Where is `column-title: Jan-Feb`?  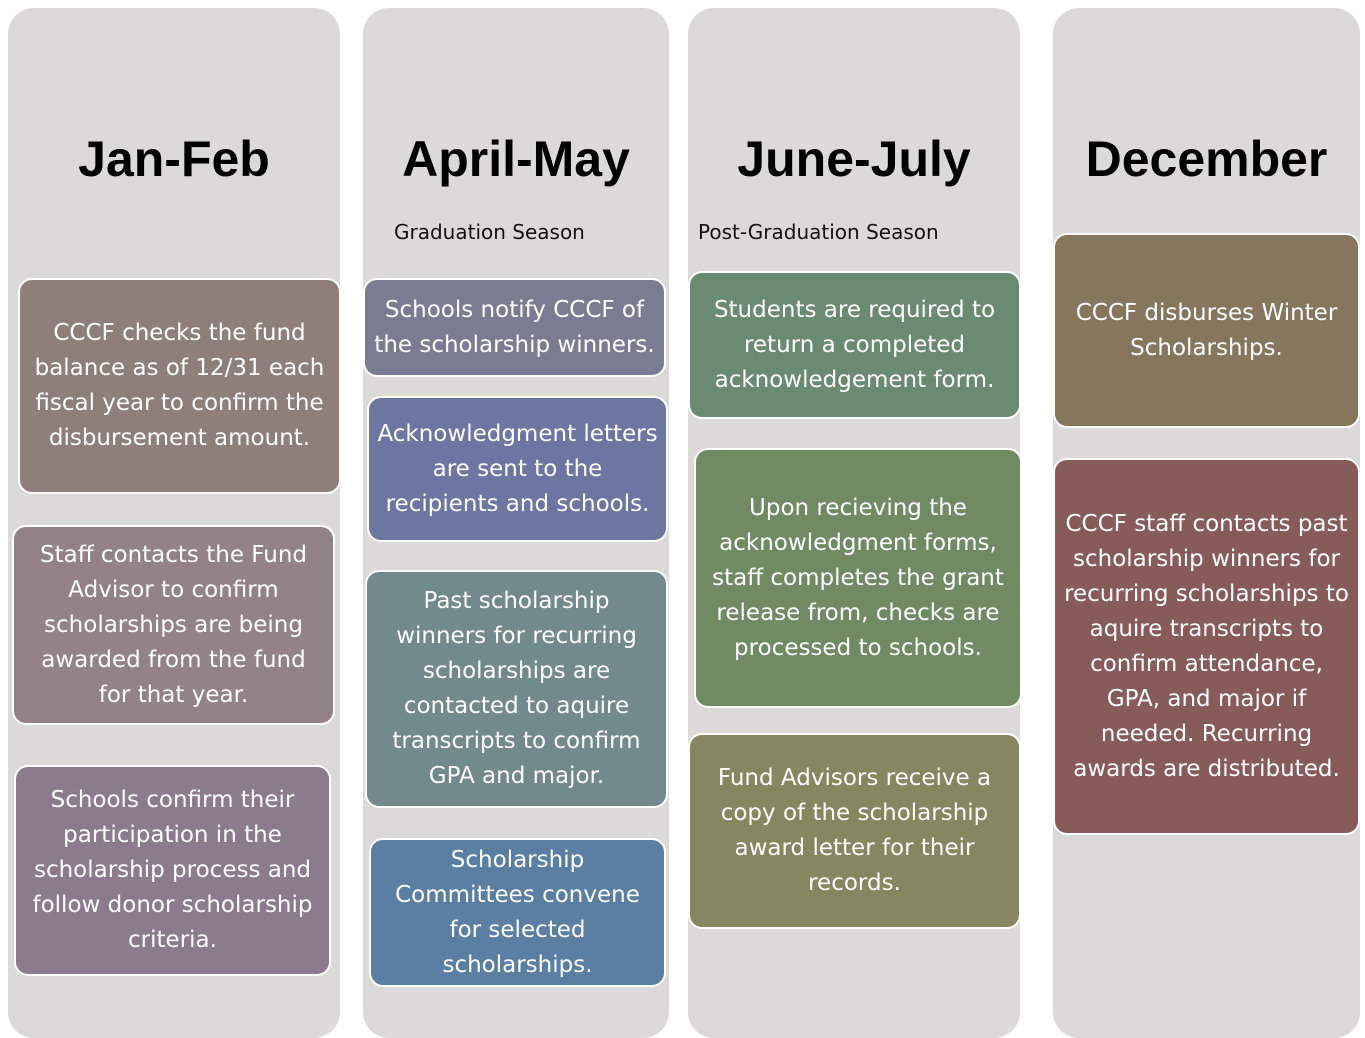 column-title: Jan-Feb is located at coordinates (174, 159).